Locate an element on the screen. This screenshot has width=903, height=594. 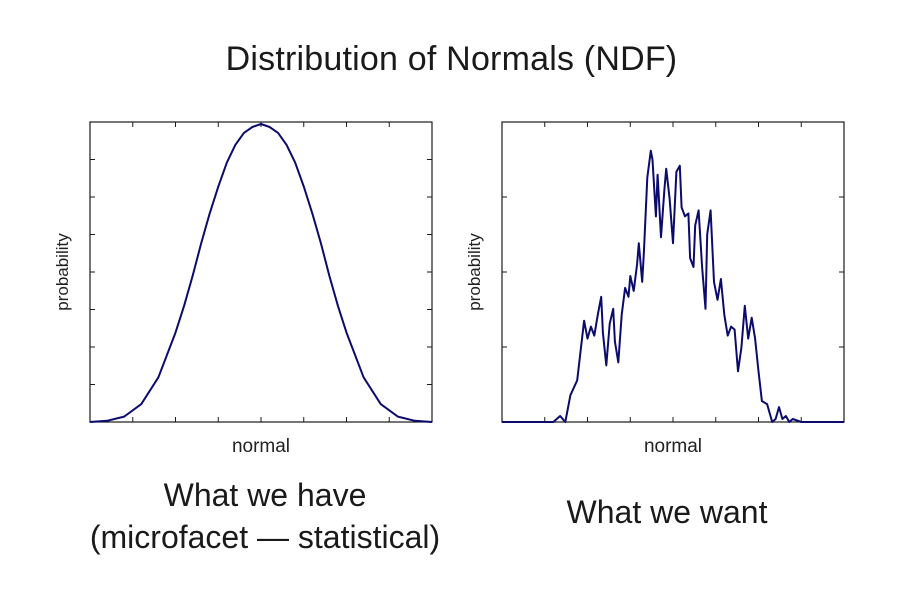
slide-title: Distribution of Normals (NDF) is located at coordinates (451, 59).